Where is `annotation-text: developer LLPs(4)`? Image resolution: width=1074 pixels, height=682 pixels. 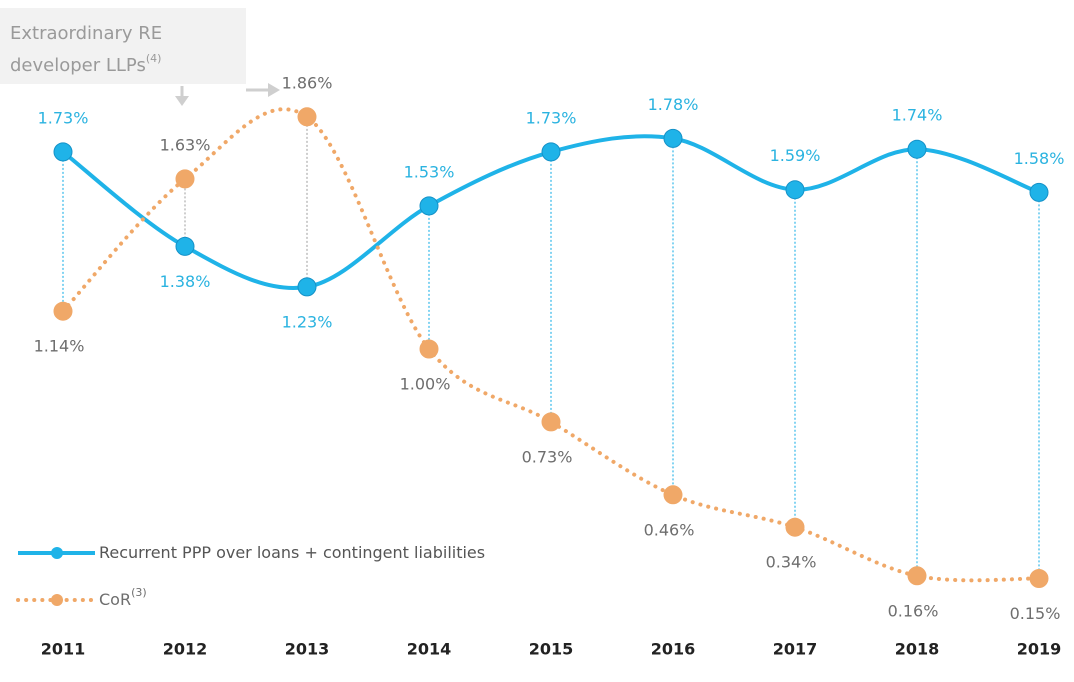
annotation-text: developer LLPs(4) is located at coordinates (85, 64).